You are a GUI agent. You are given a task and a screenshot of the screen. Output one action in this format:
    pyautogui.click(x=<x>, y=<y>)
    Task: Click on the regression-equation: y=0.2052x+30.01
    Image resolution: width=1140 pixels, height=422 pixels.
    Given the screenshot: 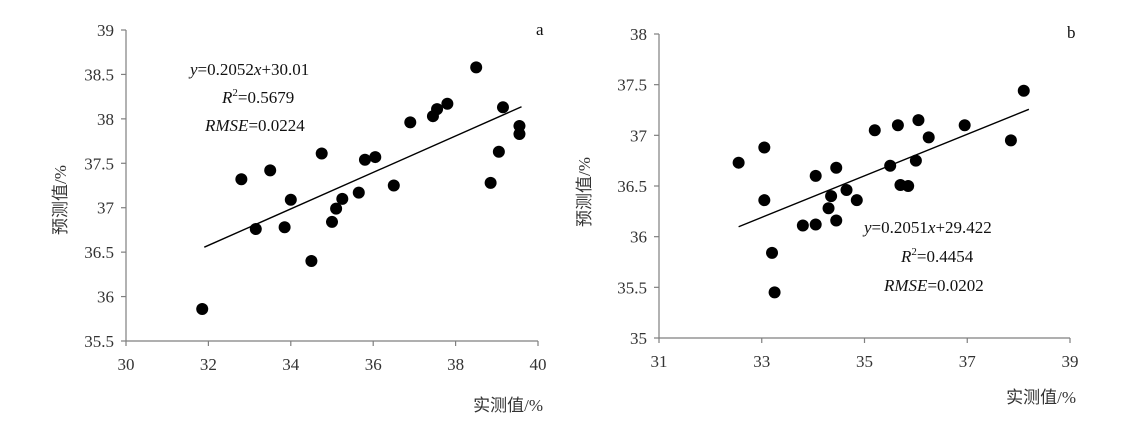 What is the action you would take?
    pyautogui.click(x=248, y=69)
    